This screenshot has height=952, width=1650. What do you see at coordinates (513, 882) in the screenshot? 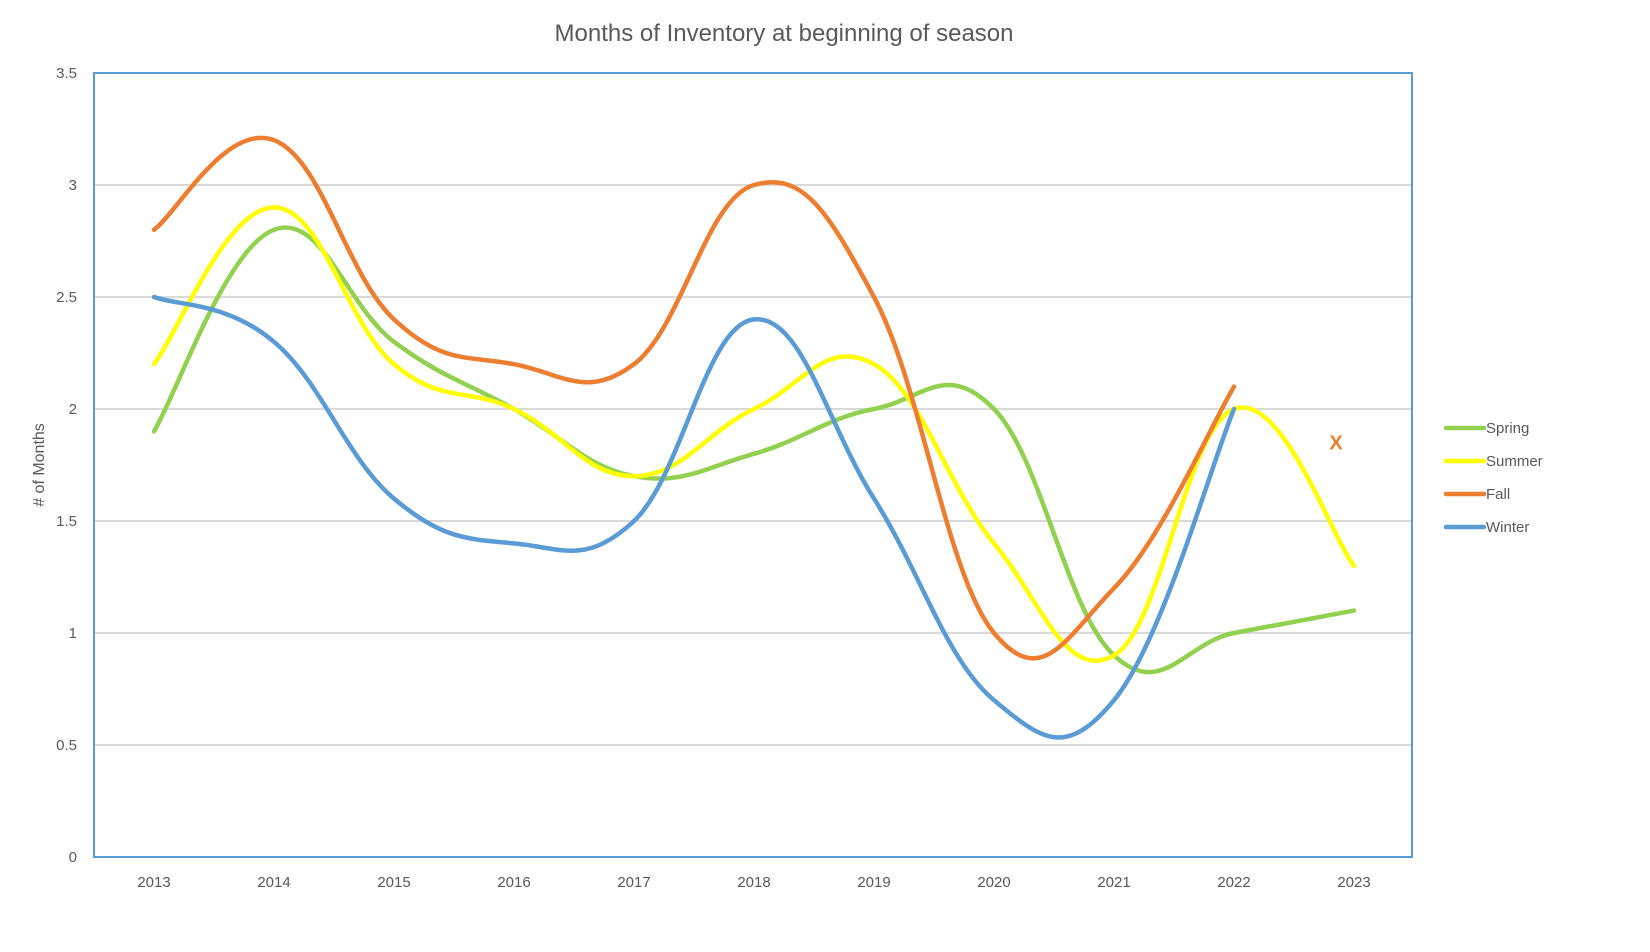
I see `x-tick-label: 2016` at bounding box center [513, 882].